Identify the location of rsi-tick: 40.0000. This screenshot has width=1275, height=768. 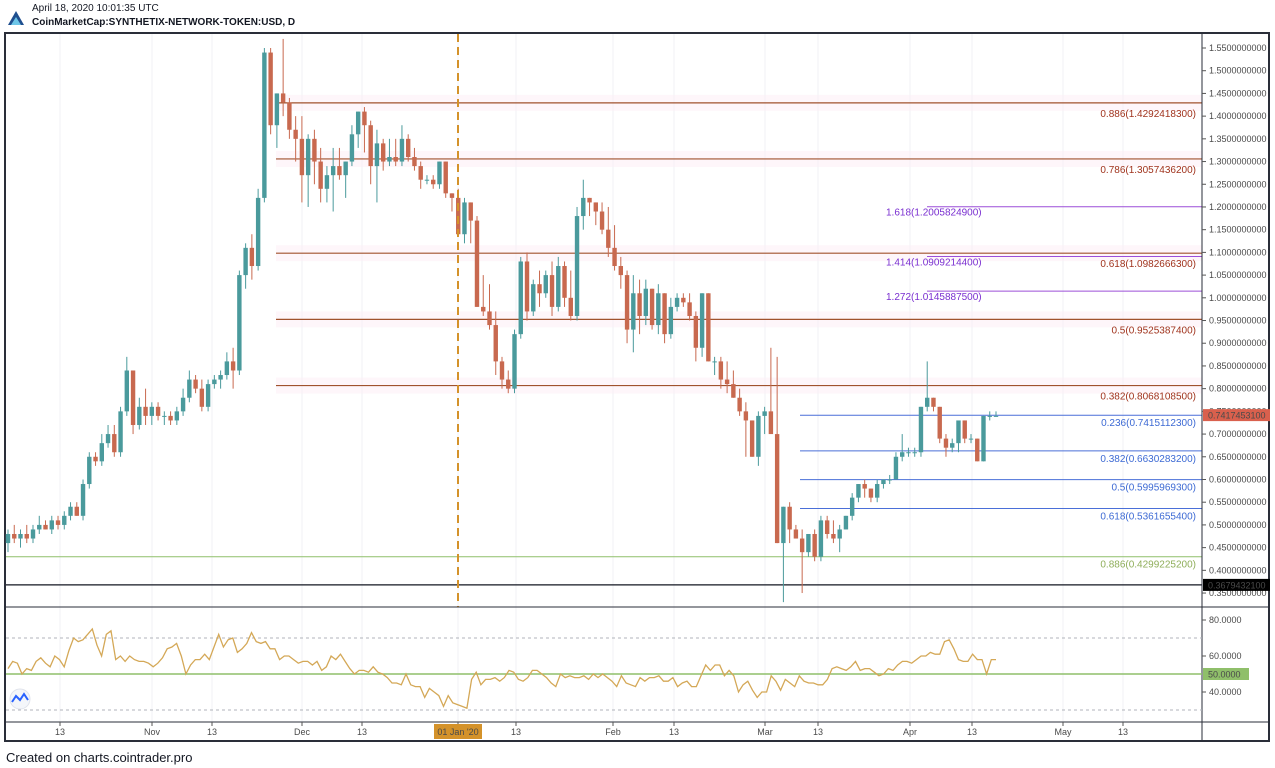
(1225, 692).